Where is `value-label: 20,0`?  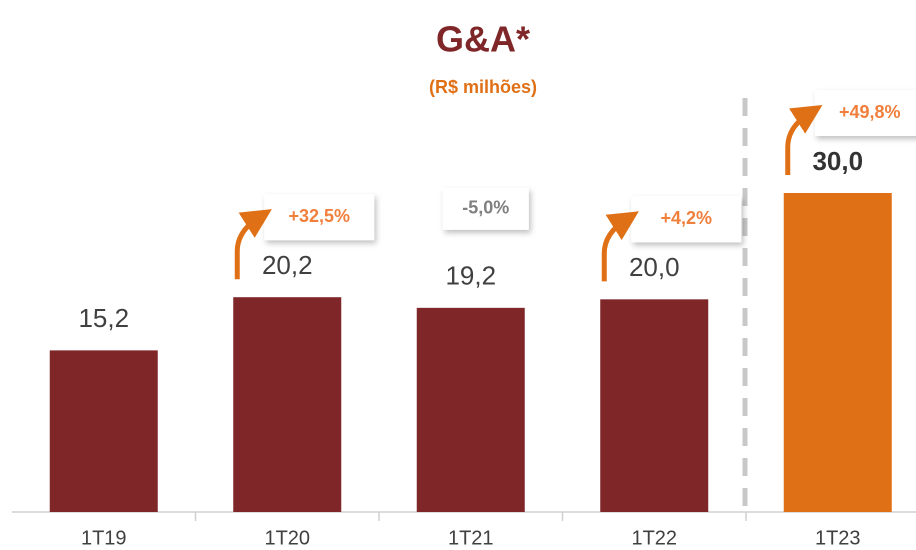
value-label: 20,0 is located at coordinates (654, 267).